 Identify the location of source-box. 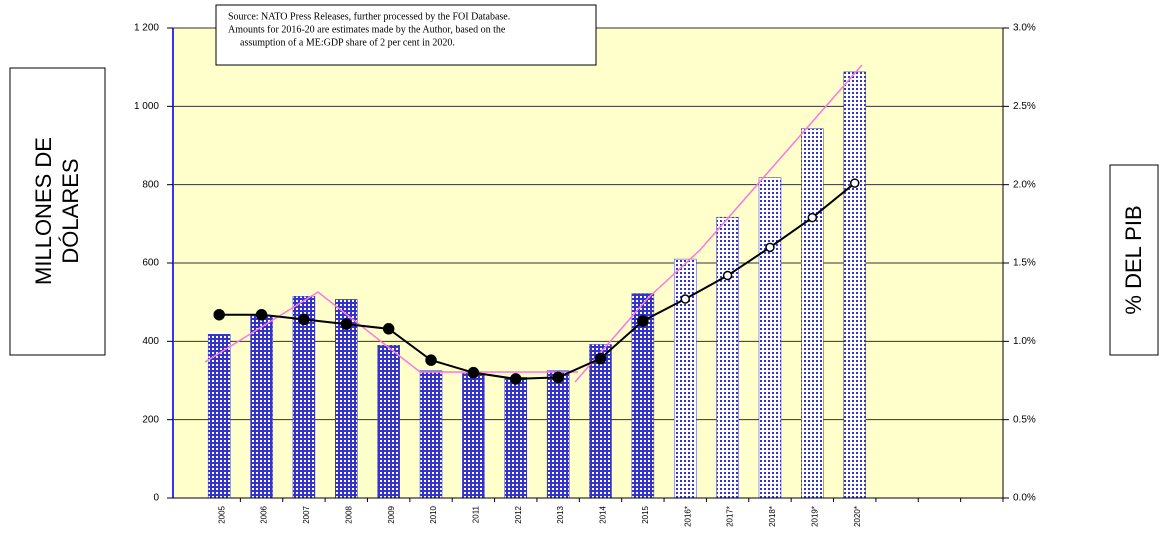
(406, 35).